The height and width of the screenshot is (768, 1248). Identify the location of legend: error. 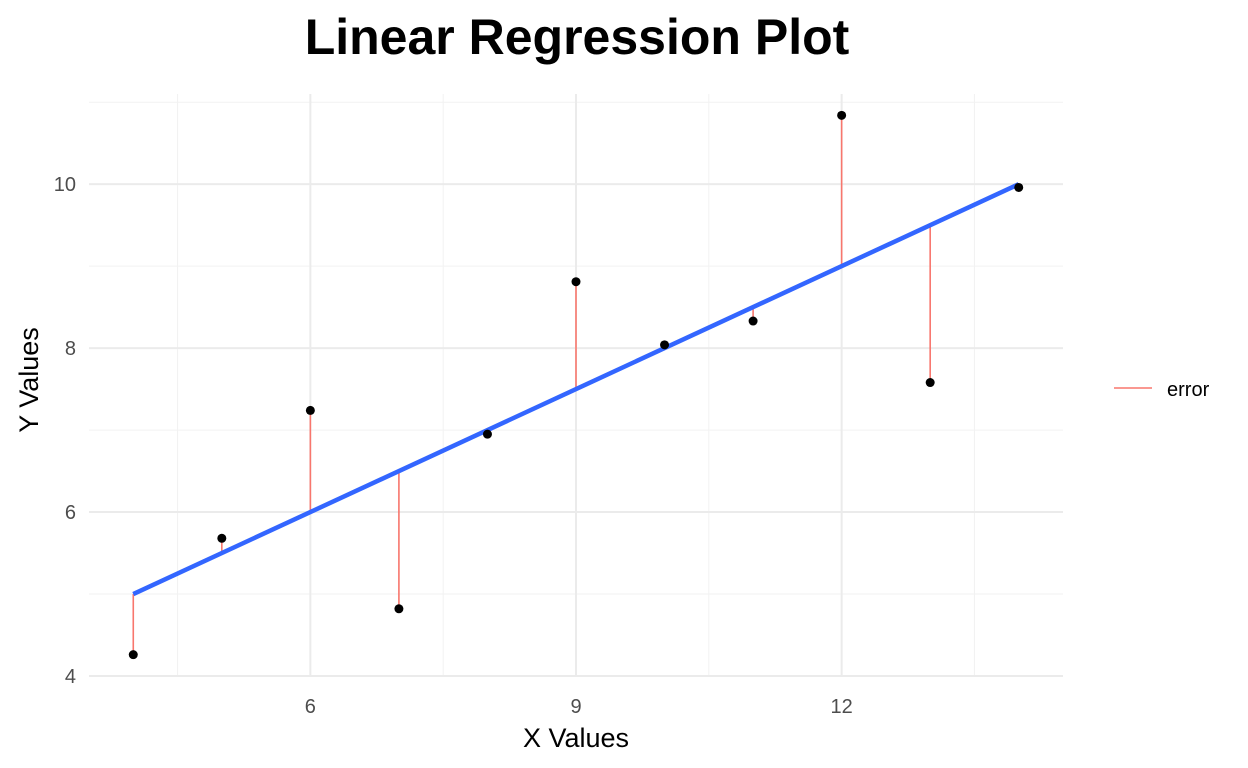
(1162, 390).